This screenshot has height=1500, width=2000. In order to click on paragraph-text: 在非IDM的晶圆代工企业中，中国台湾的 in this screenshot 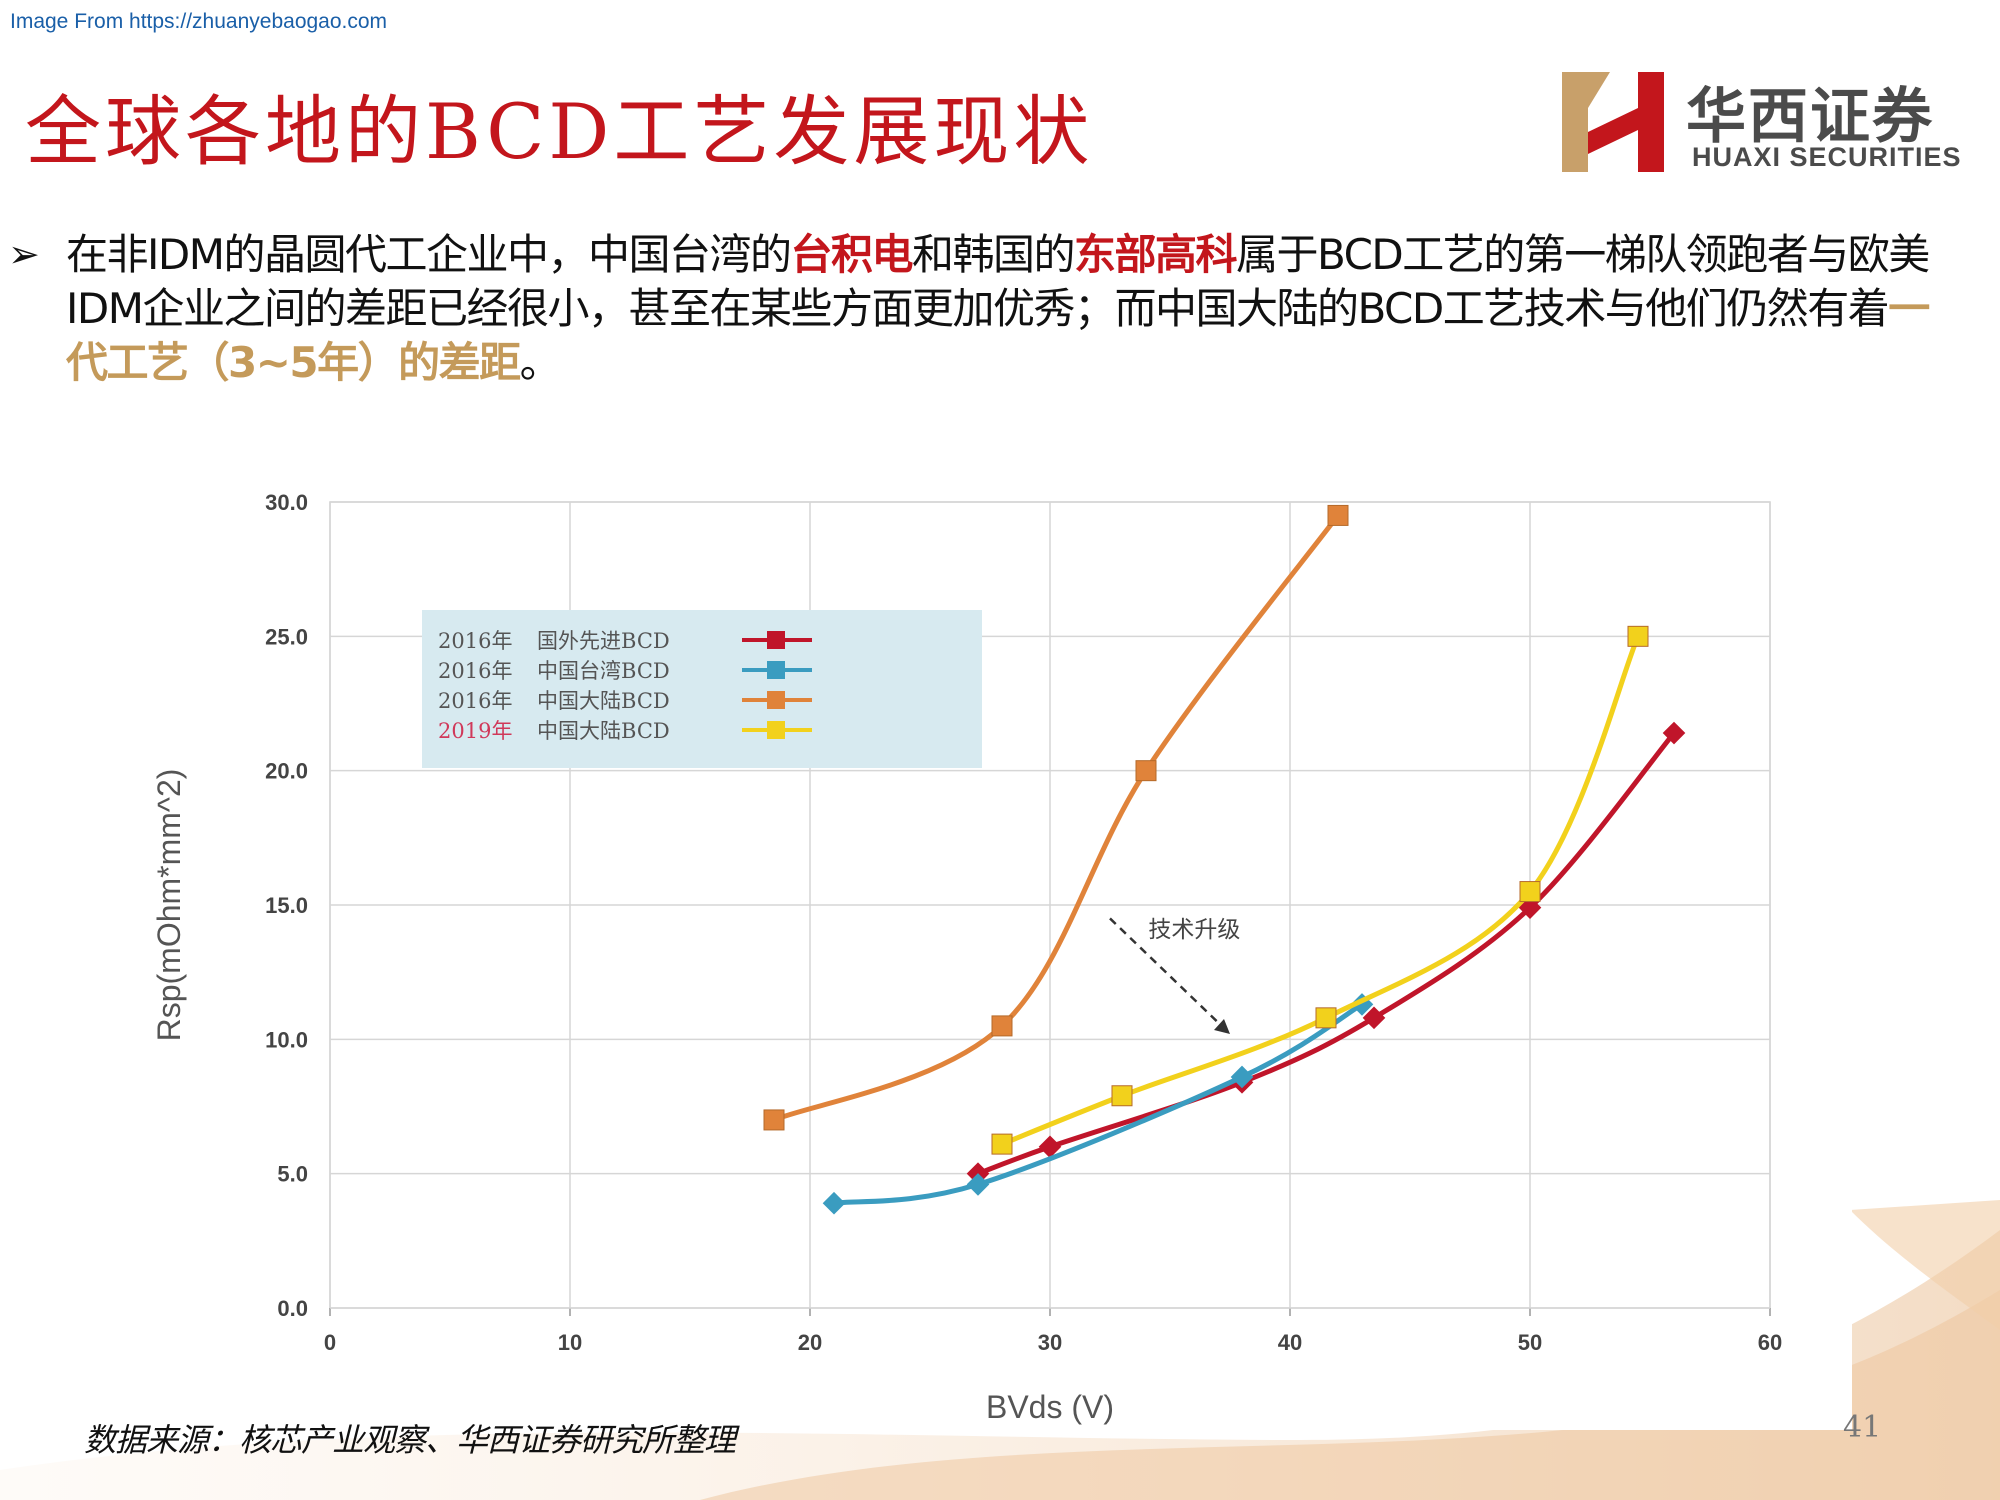, I will do `click(429, 254)`.